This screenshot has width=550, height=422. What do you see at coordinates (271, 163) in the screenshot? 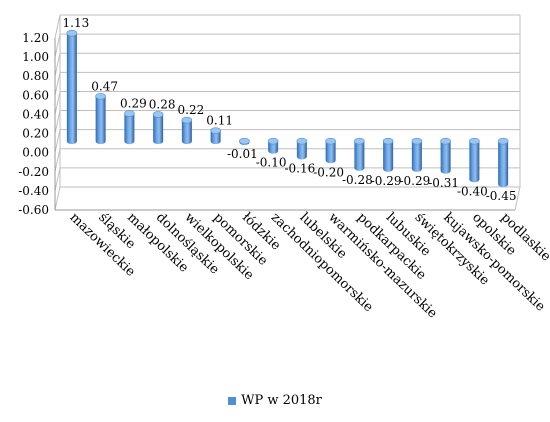
I see `data-label: -0.10` at bounding box center [271, 163].